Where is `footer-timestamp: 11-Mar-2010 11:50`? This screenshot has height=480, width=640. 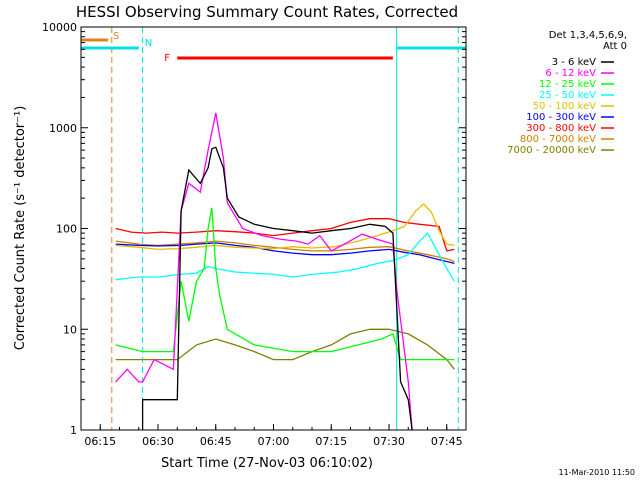 footer-timestamp: 11-Mar-2010 11:50 is located at coordinates (597, 472).